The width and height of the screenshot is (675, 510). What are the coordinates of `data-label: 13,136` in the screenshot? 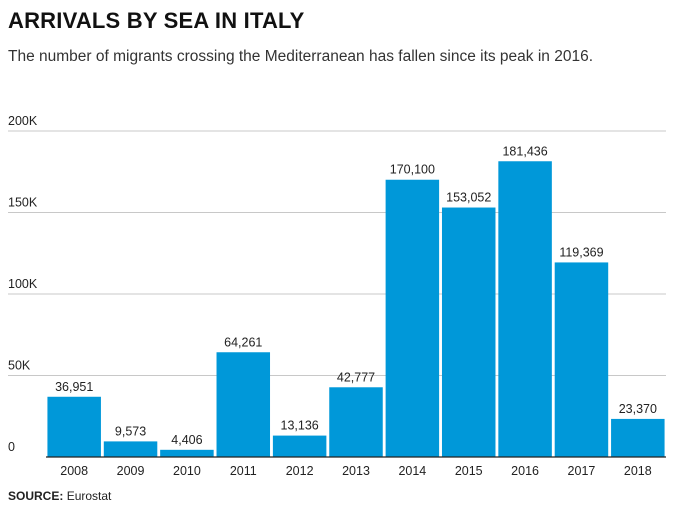 It's located at (300, 426).